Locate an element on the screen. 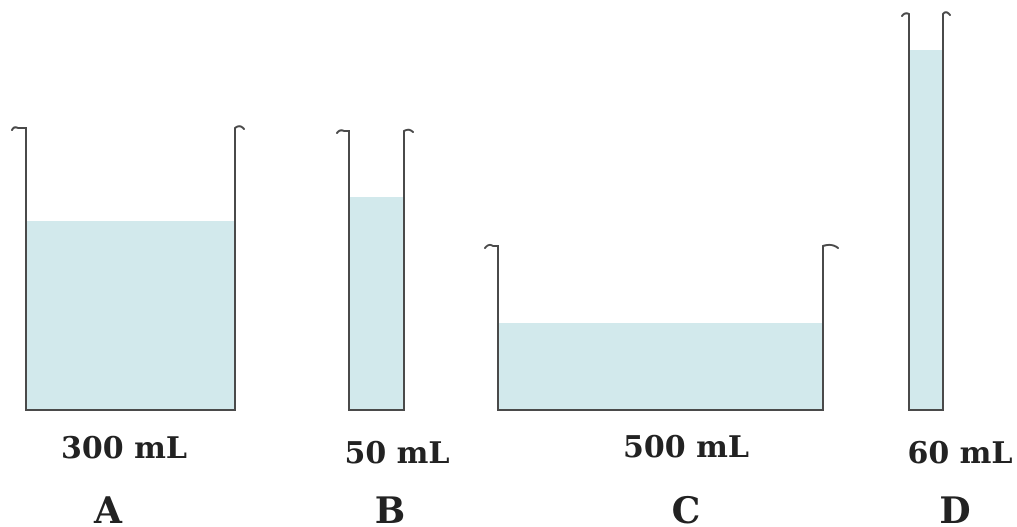  container-b: 50 mL B is located at coordinates (393, 327).